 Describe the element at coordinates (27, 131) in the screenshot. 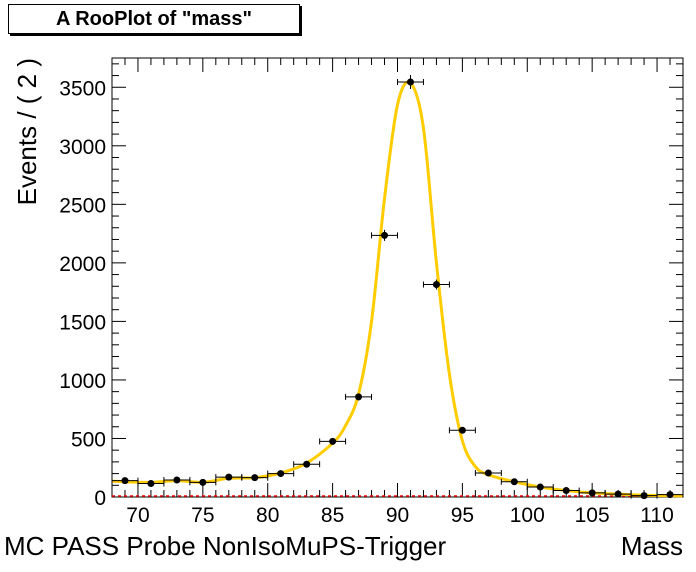

I see `y-axis-title: Events / ( 2 )` at that location.